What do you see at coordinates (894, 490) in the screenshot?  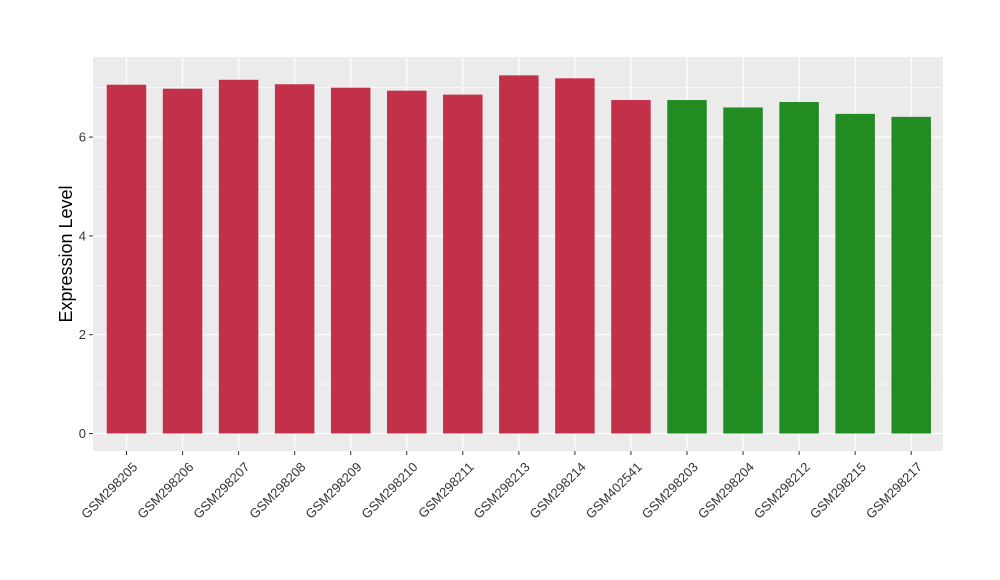 I see `x-tick-label: GSM298217` at bounding box center [894, 490].